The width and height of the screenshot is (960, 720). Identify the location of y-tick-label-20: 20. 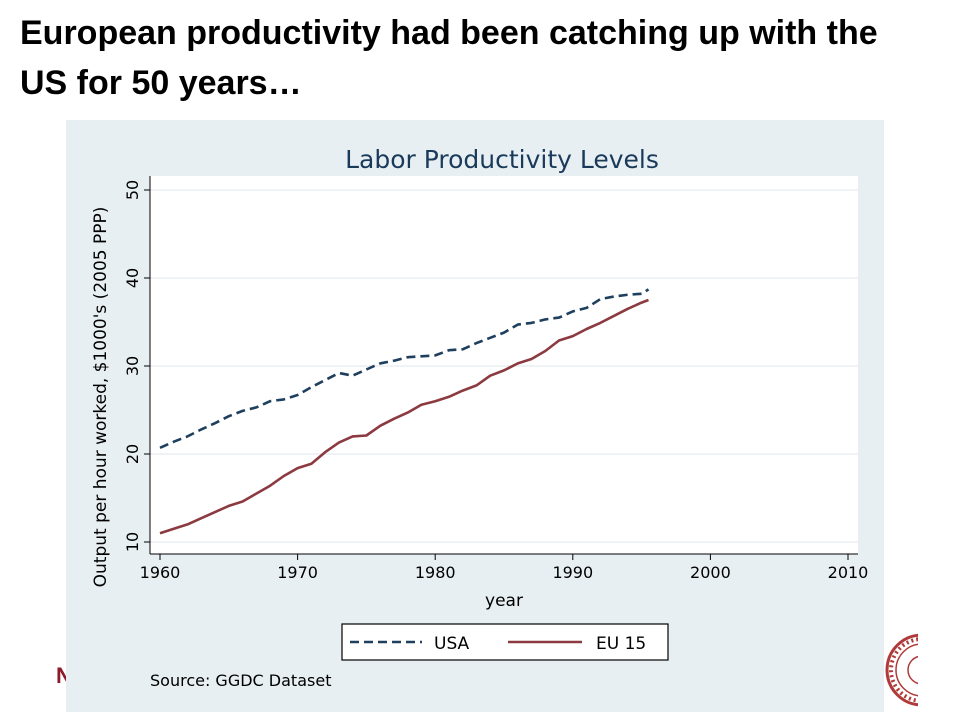
(132, 454).